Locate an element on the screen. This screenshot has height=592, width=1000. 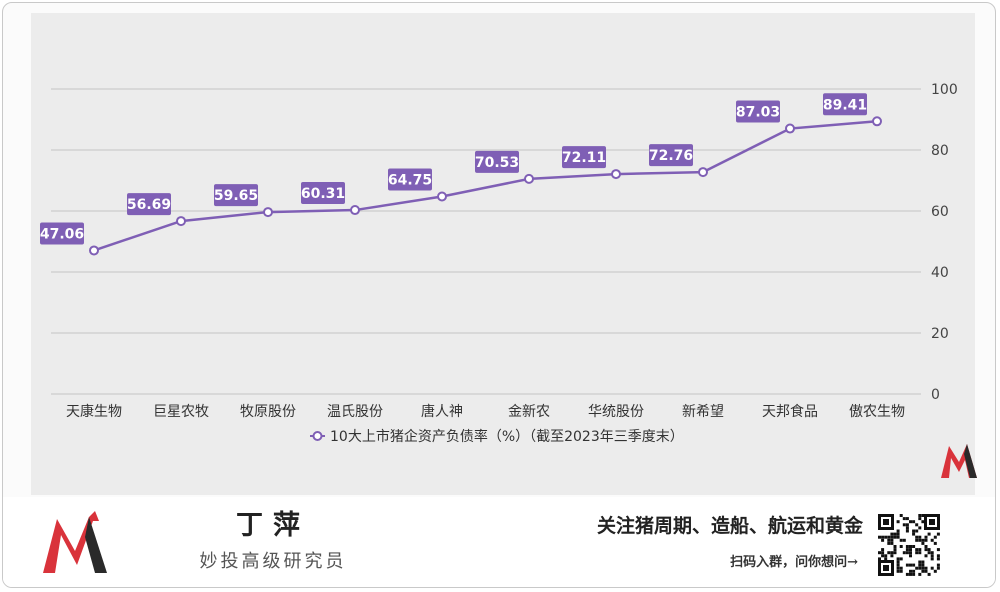
x-tick-label: 巨星农牧 is located at coordinates (181, 412).